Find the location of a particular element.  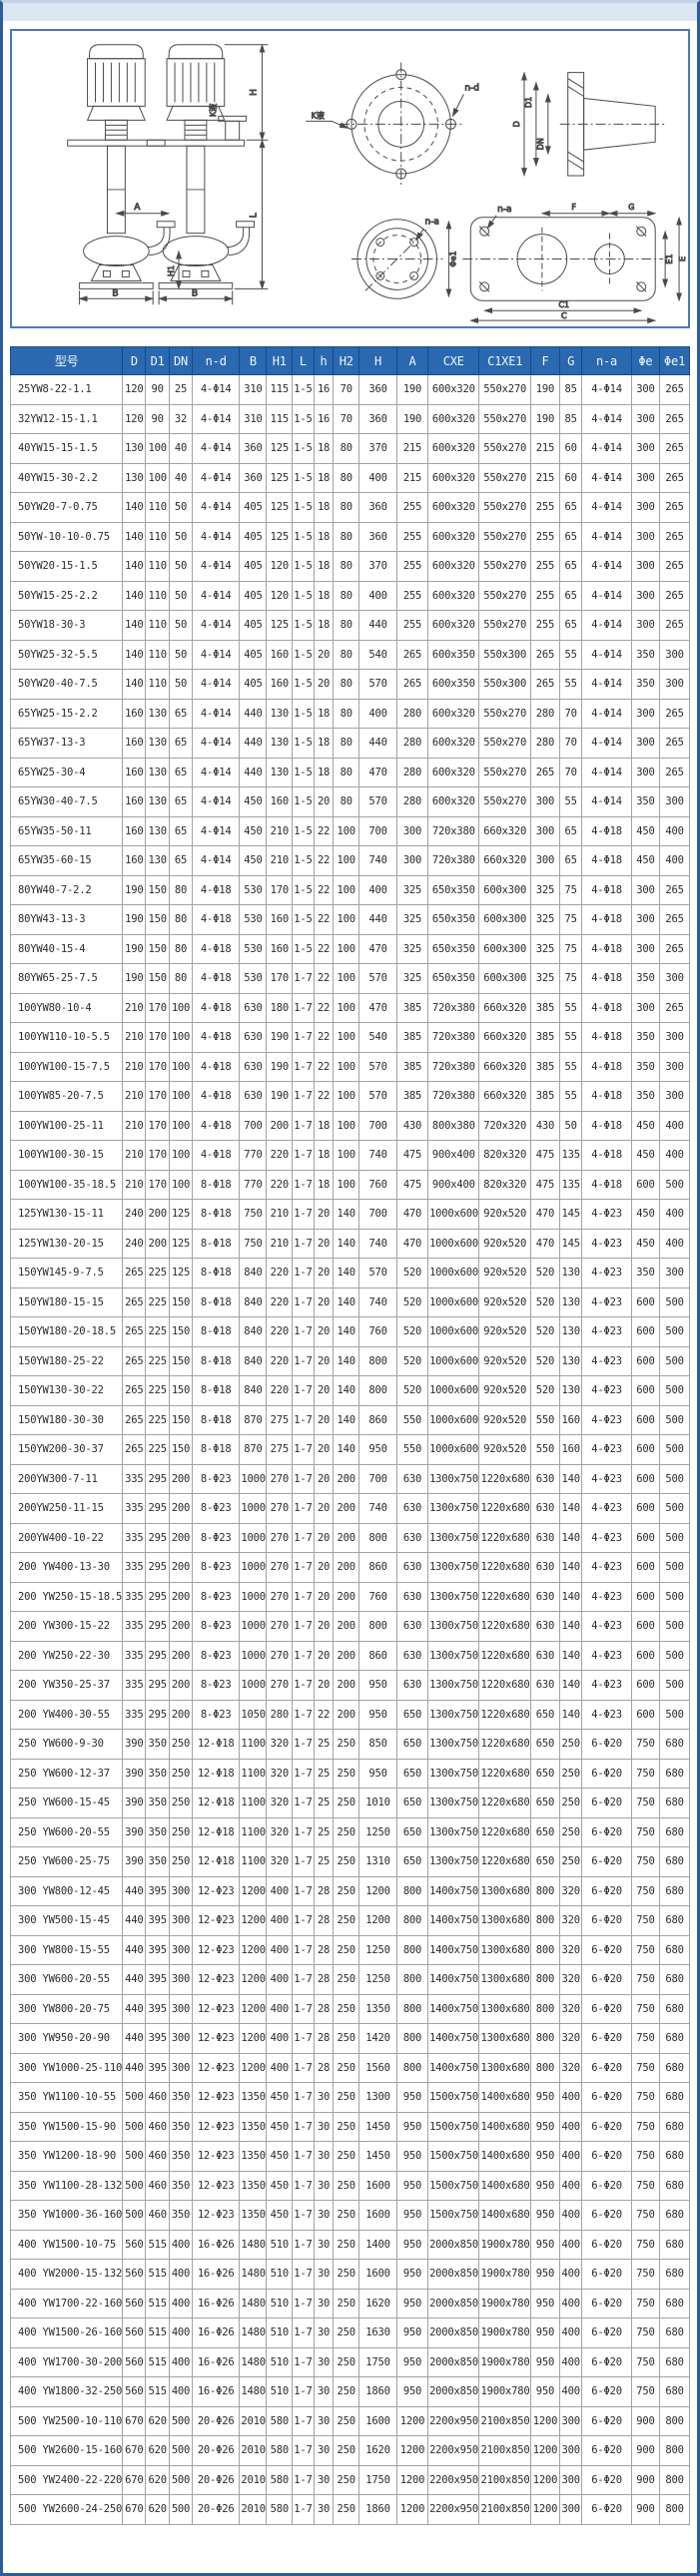

spec-value-cell: 100 is located at coordinates (346, 890).